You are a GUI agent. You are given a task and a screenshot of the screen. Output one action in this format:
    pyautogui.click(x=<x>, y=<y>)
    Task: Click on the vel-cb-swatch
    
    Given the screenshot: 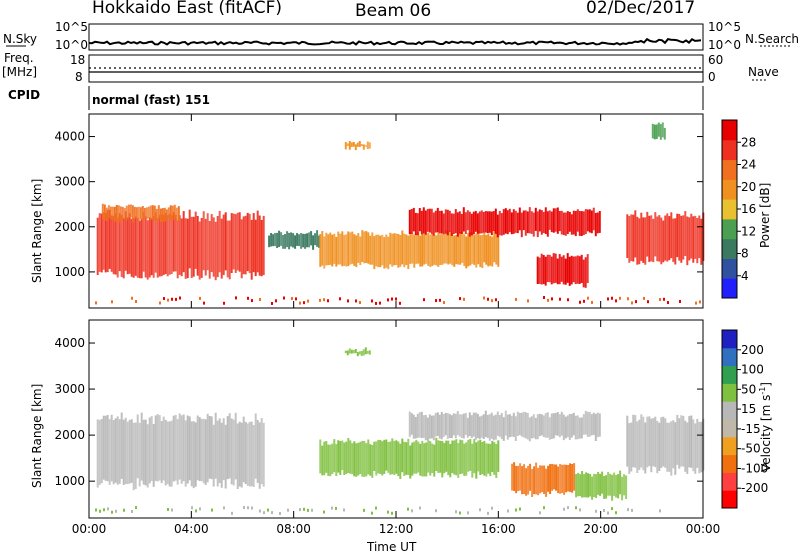 What is the action you would take?
    pyautogui.click(x=729, y=410)
    